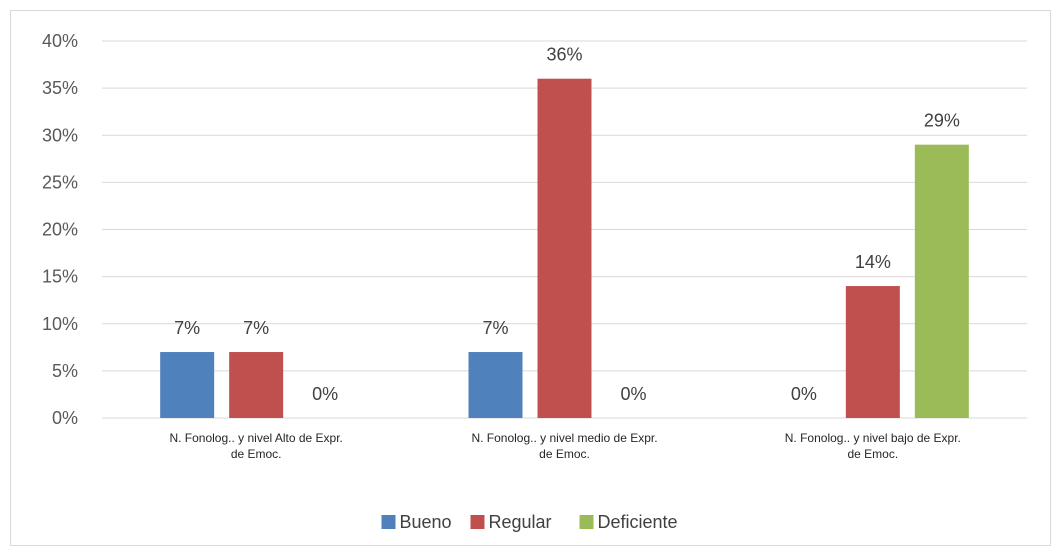  What do you see at coordinates (60, 182) in the screenshot?
I see `y-tick-label: 25%` at bounding box center [60, 182].